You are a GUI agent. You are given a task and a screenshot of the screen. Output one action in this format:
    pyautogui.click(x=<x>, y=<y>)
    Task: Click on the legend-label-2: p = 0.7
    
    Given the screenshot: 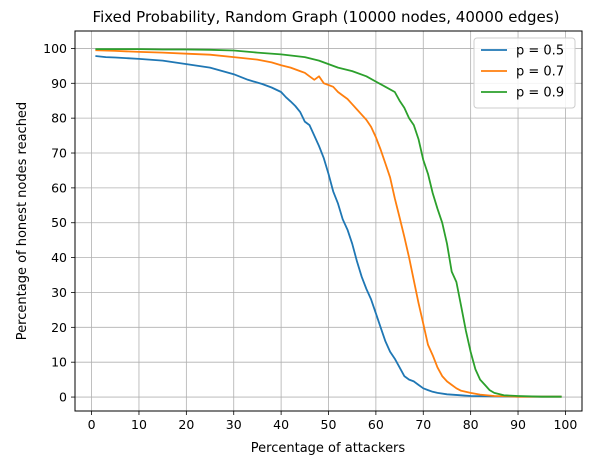 What is the action you would take?
    pyautogui.click(x=540, y=72)
    